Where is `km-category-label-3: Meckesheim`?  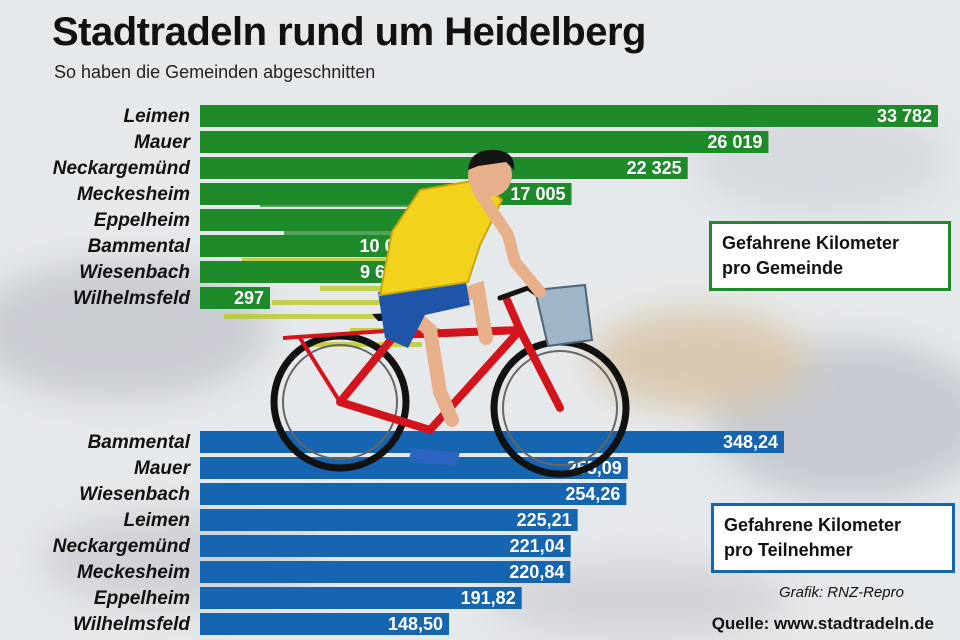 km-category-label-3: Meckesheim is located at coordinates (133, 194).